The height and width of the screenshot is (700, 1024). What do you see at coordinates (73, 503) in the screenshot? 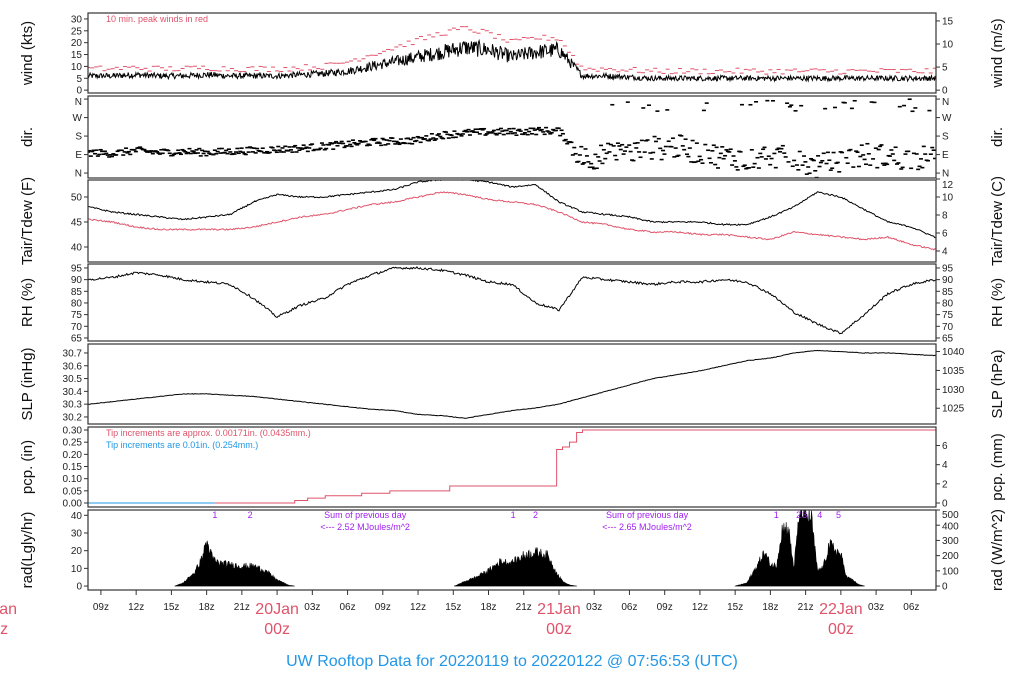
I see `left-tick-label: 0.00` at bounding box center [73, 503].